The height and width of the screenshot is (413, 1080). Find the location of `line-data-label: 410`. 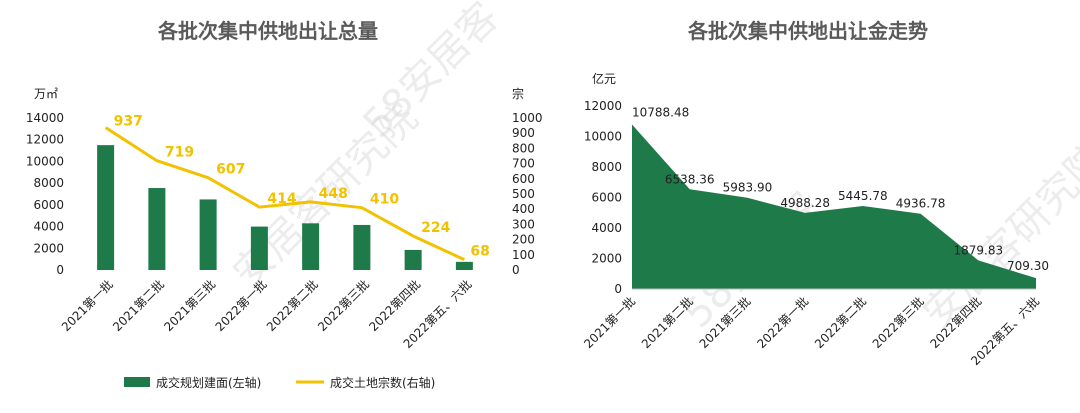

line-data-label: 410 is located at coordinates (384, 200).